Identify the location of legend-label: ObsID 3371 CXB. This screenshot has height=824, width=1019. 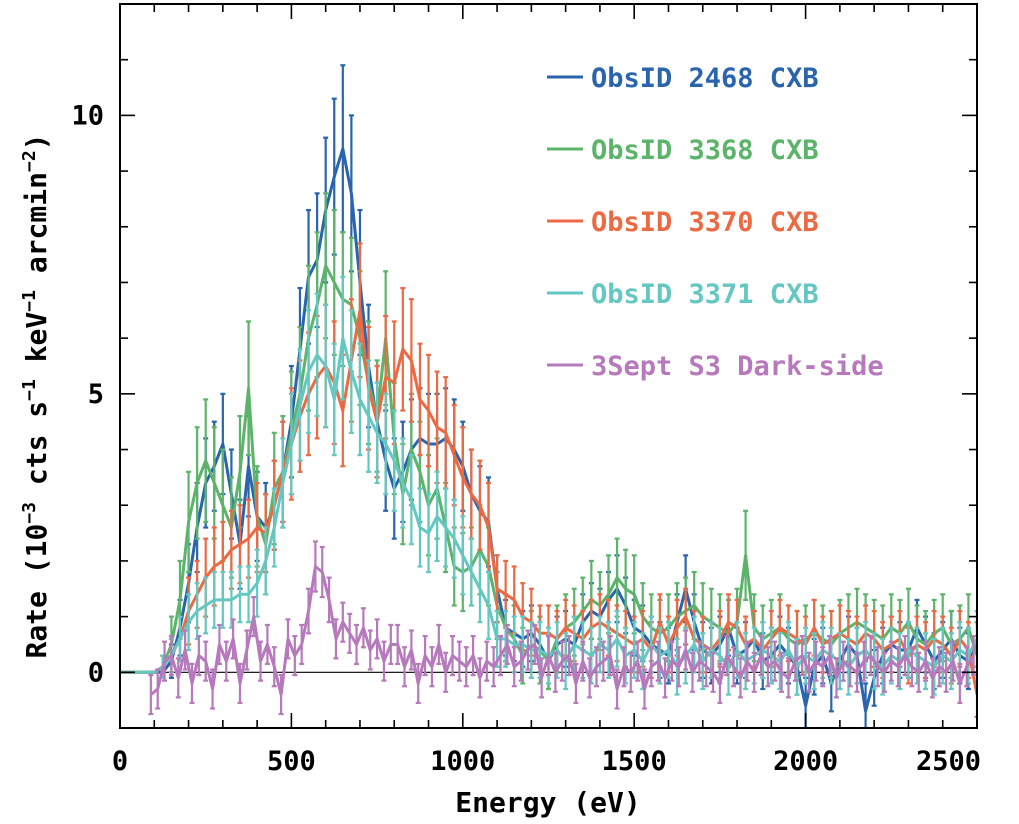
(705, 294).